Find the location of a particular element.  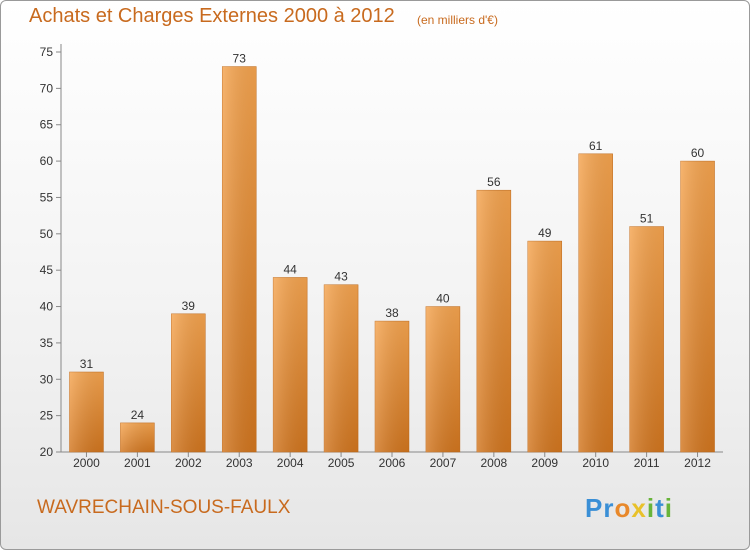

y-tick-label: 65 is located at coordinates (47, 125).